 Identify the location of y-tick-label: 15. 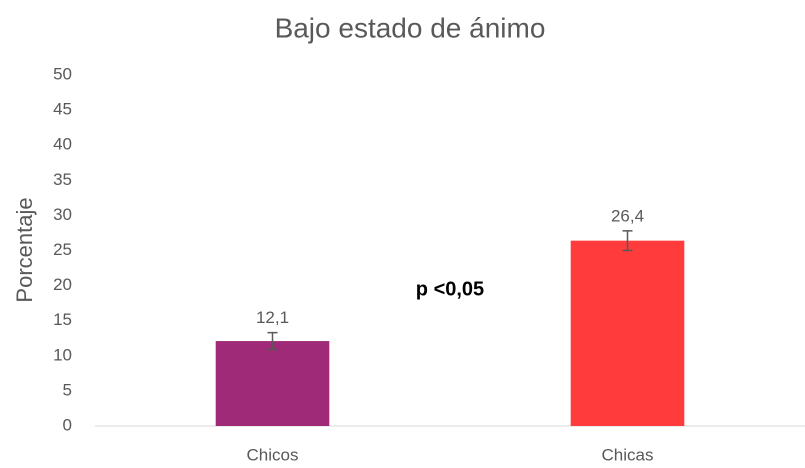
(62, 319).